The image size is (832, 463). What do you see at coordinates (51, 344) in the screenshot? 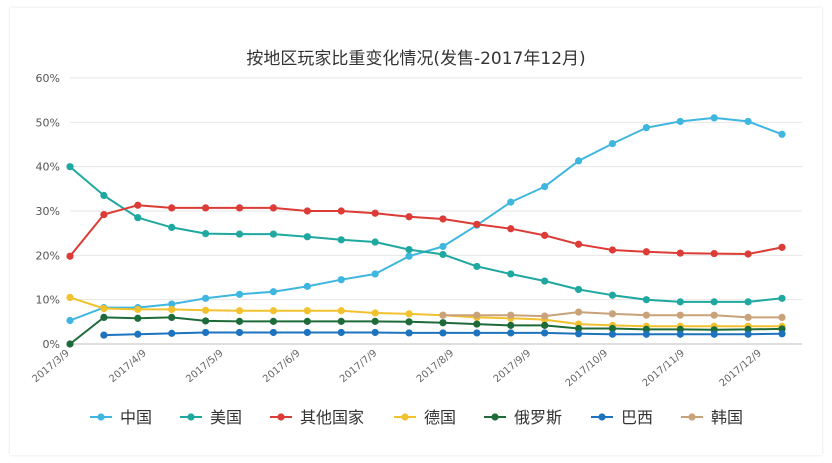
I see `y-tick-label: 0%` at bounding box center [51, 344].